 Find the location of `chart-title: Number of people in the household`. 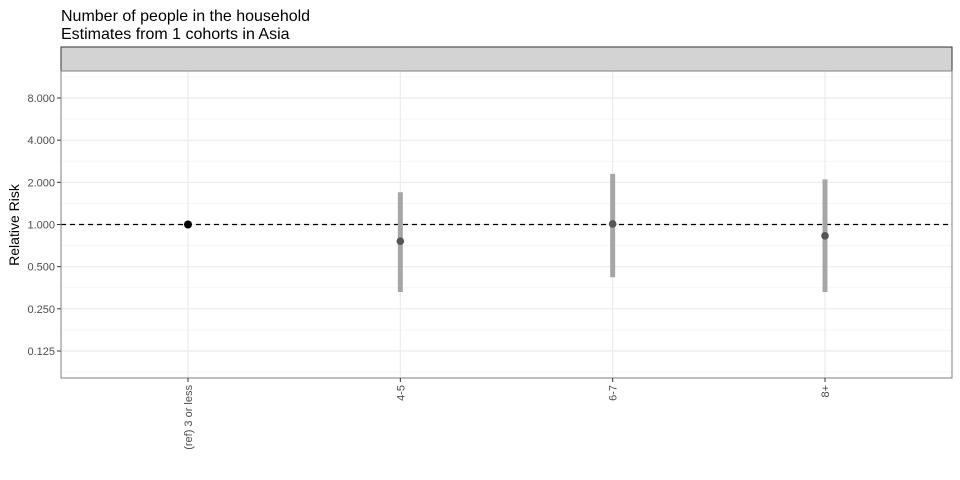

chart-title: Number of people in the household is located at coordinates (185, 16).